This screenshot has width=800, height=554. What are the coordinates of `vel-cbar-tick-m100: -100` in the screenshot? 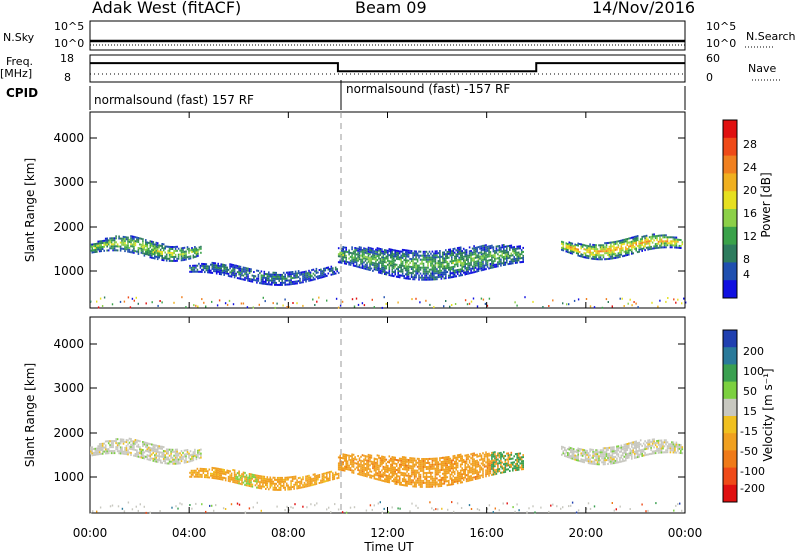 It's located at (752, 471).